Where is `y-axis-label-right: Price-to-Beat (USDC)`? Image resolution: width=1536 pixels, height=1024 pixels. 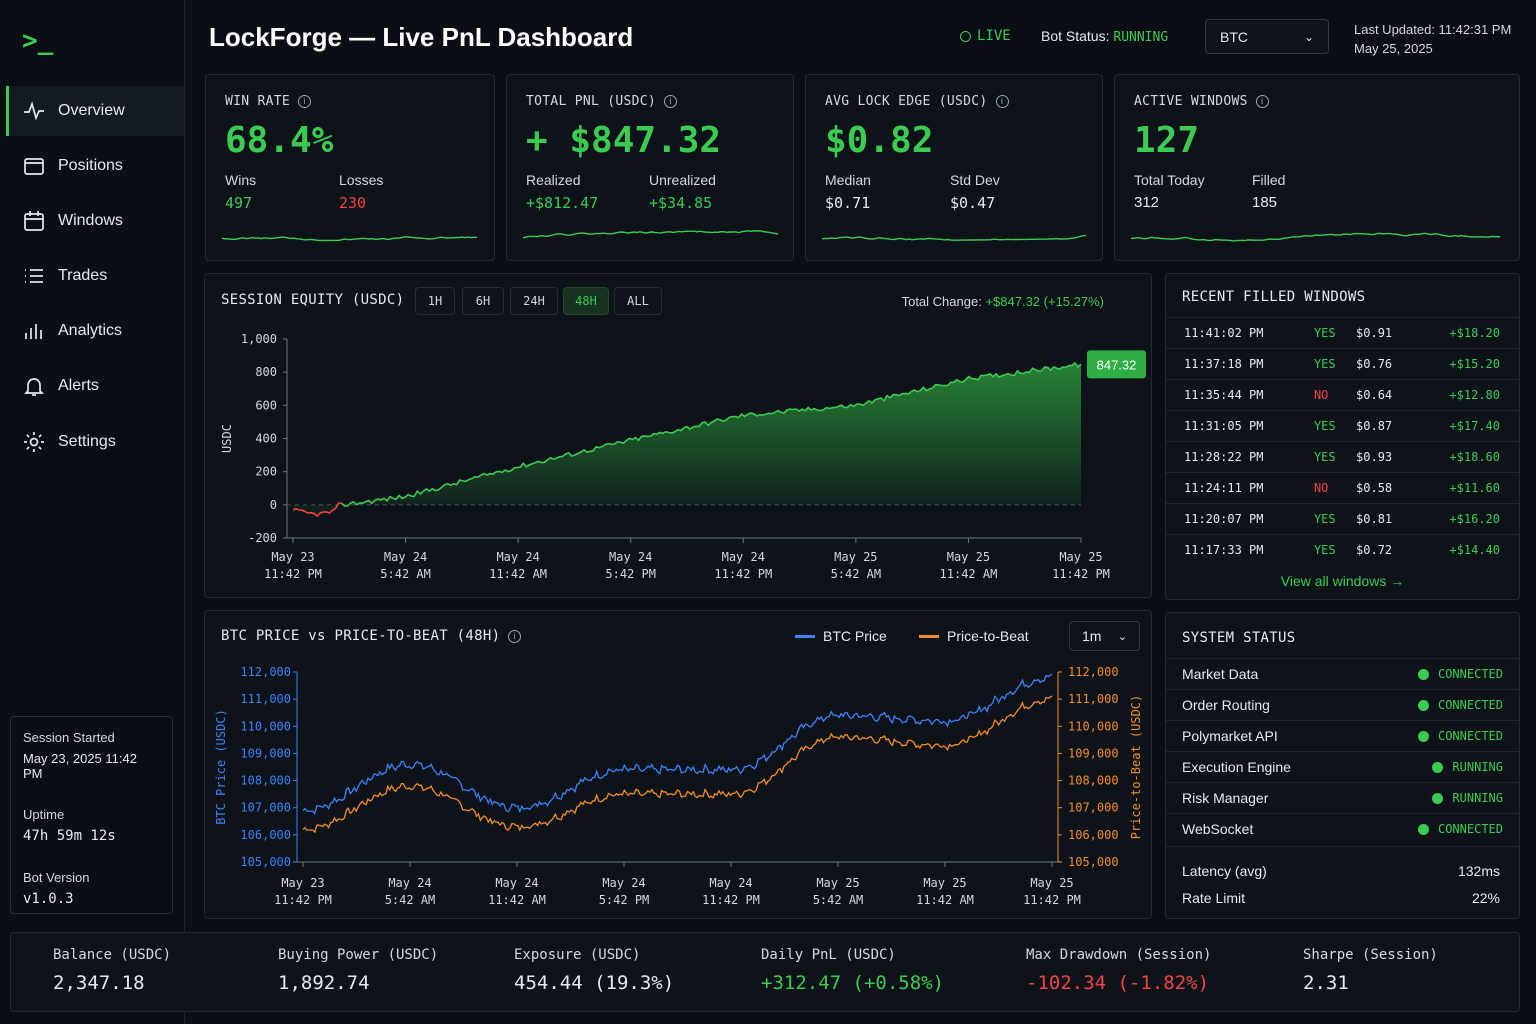 y-axis-label-right: Price-to-Beat (USDC) is located at coordinates (1136, 767).